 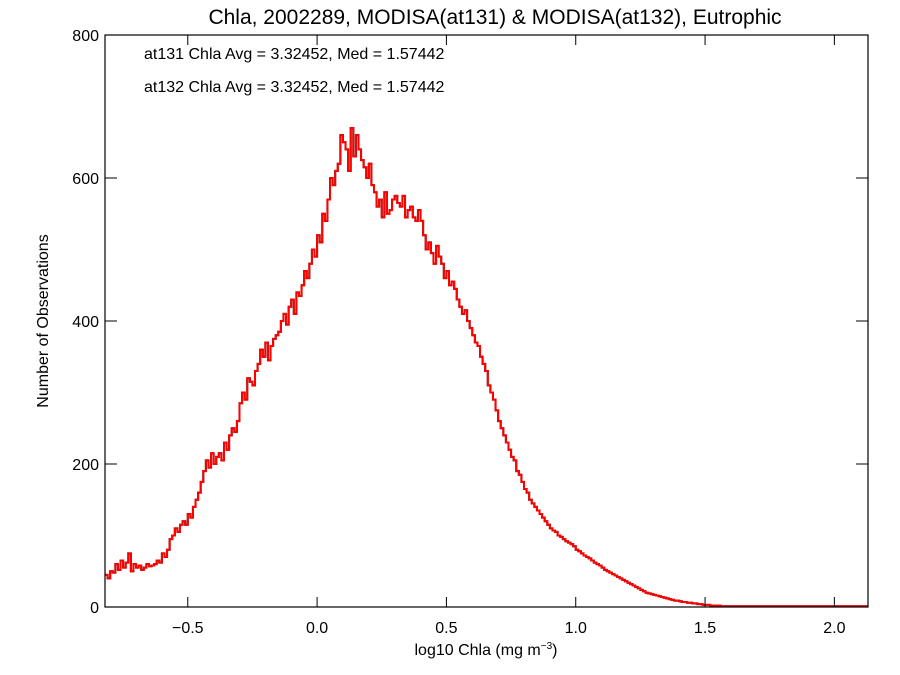 I want to click on annotation-at132: at132 Chla Avg = 3.32452, Med = 1.57442, so click(x=294, y=87).